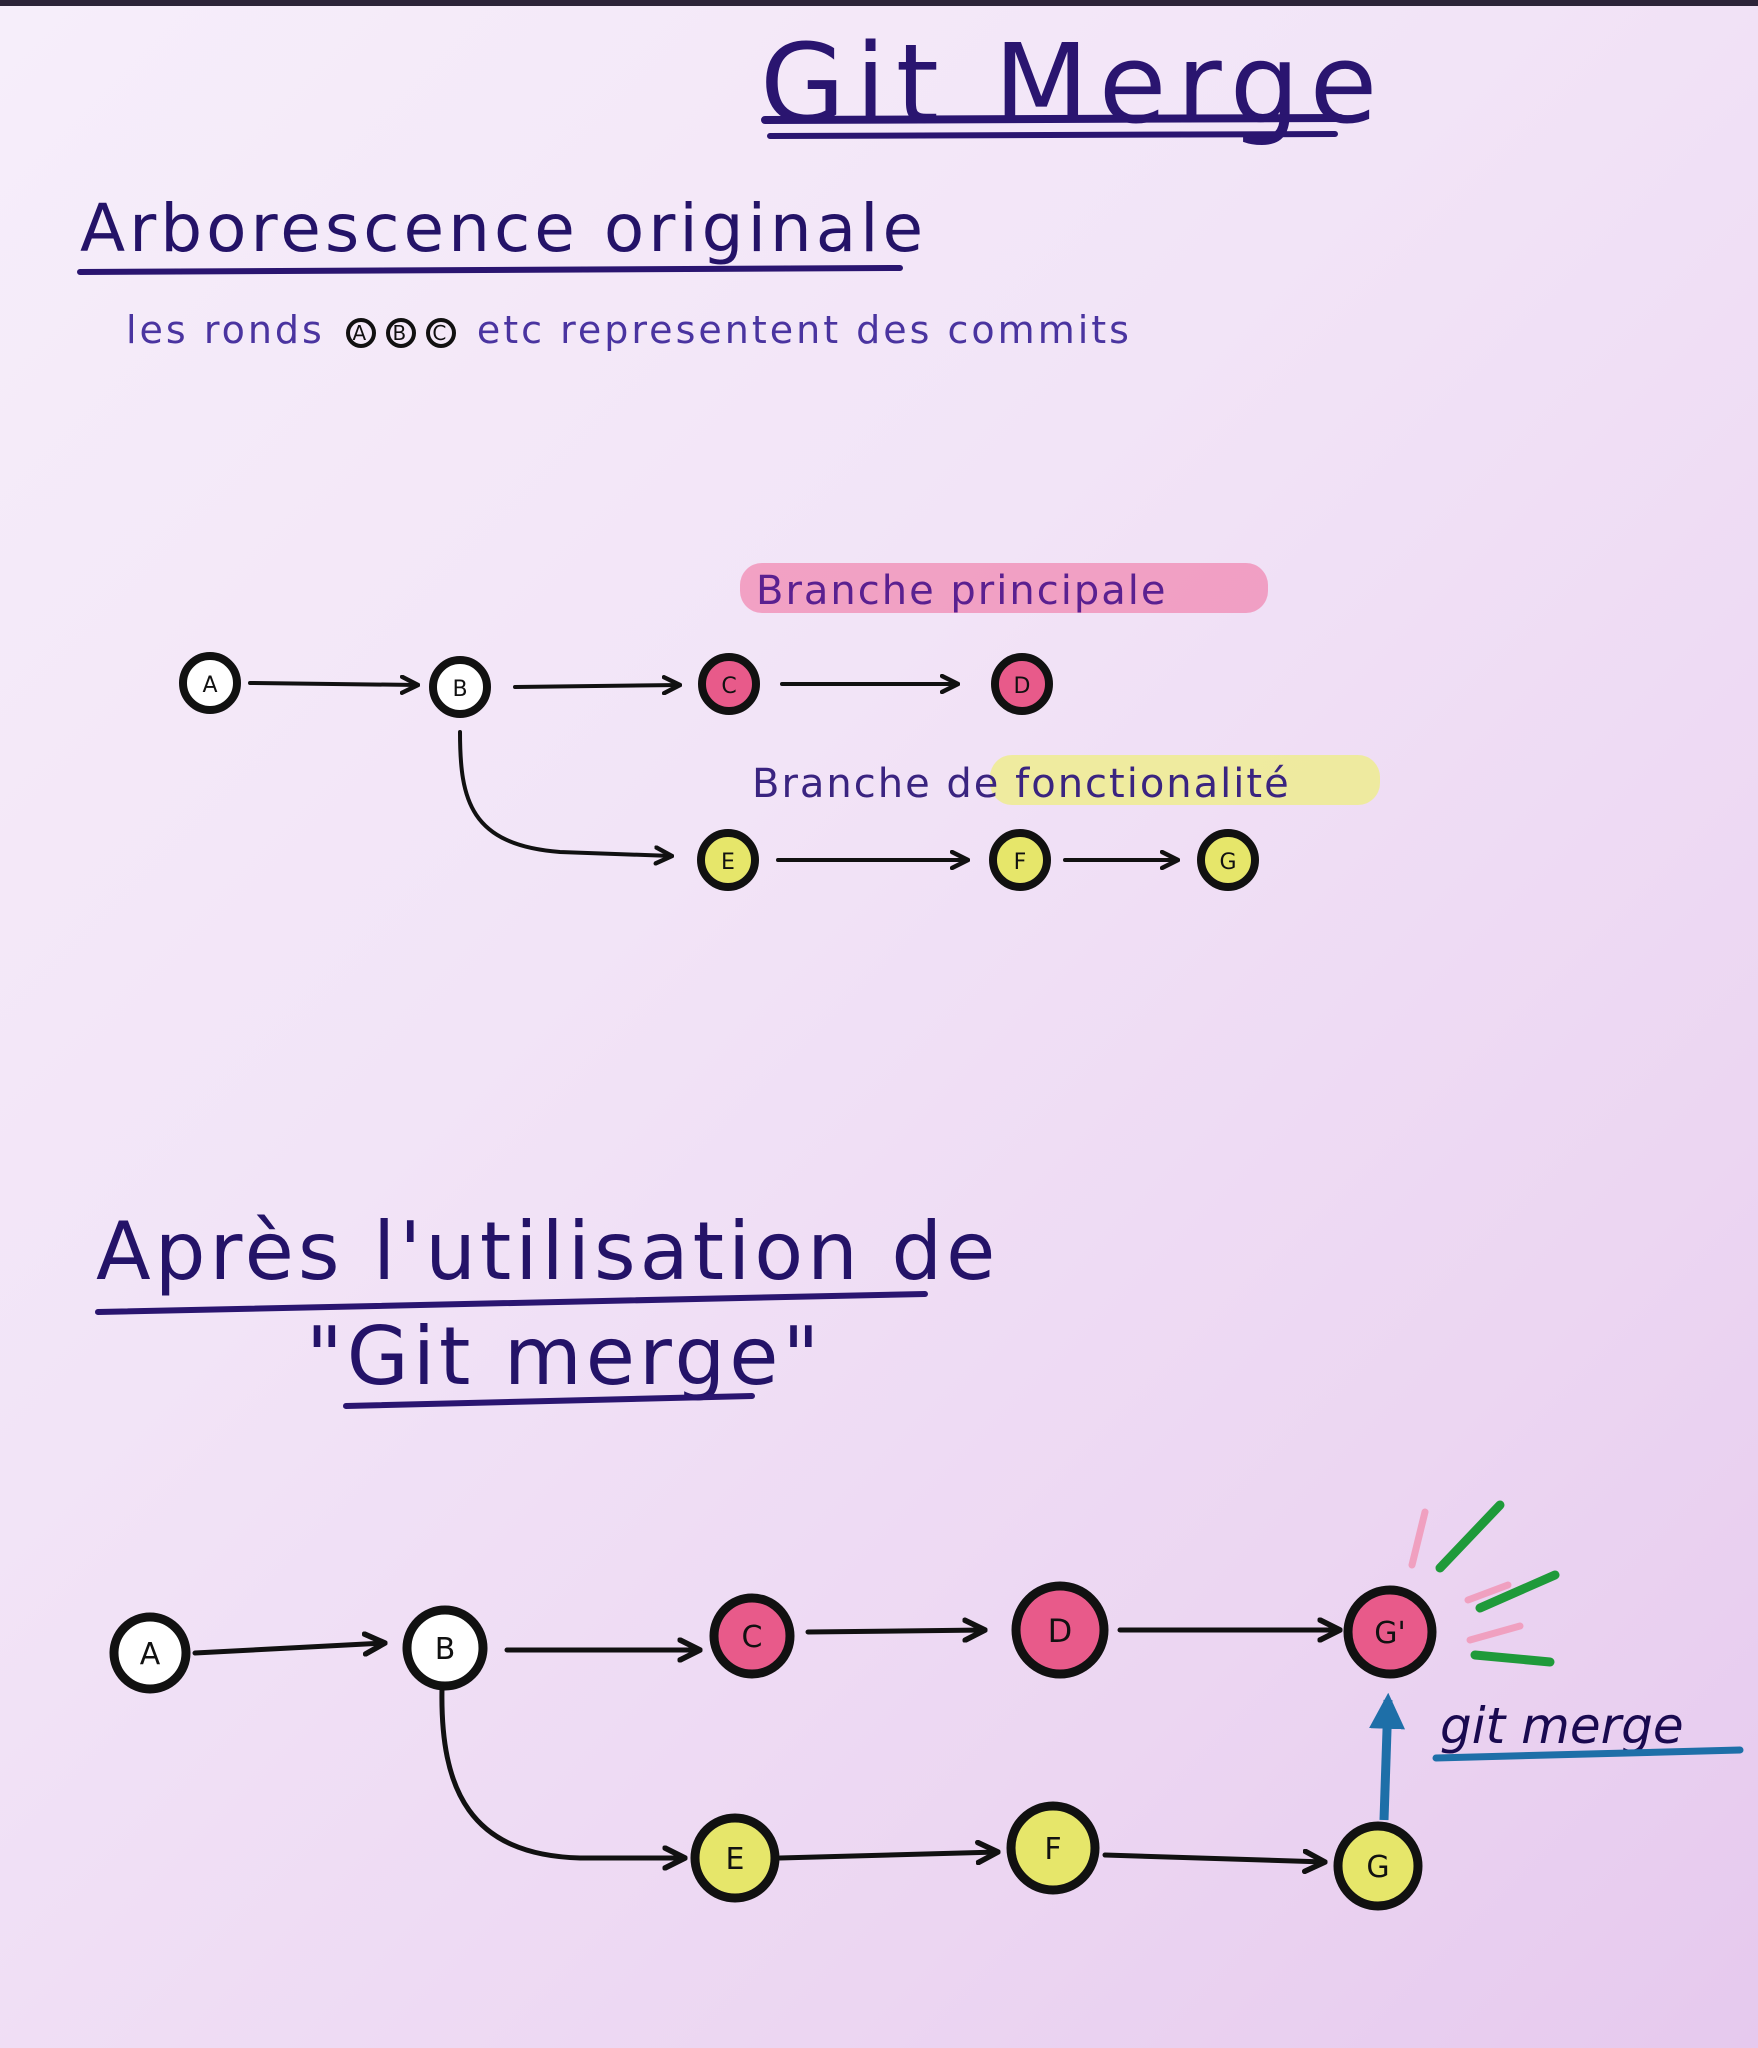  I want to click on section2-commits: A B C D G' E F G, so click(773, 1746).